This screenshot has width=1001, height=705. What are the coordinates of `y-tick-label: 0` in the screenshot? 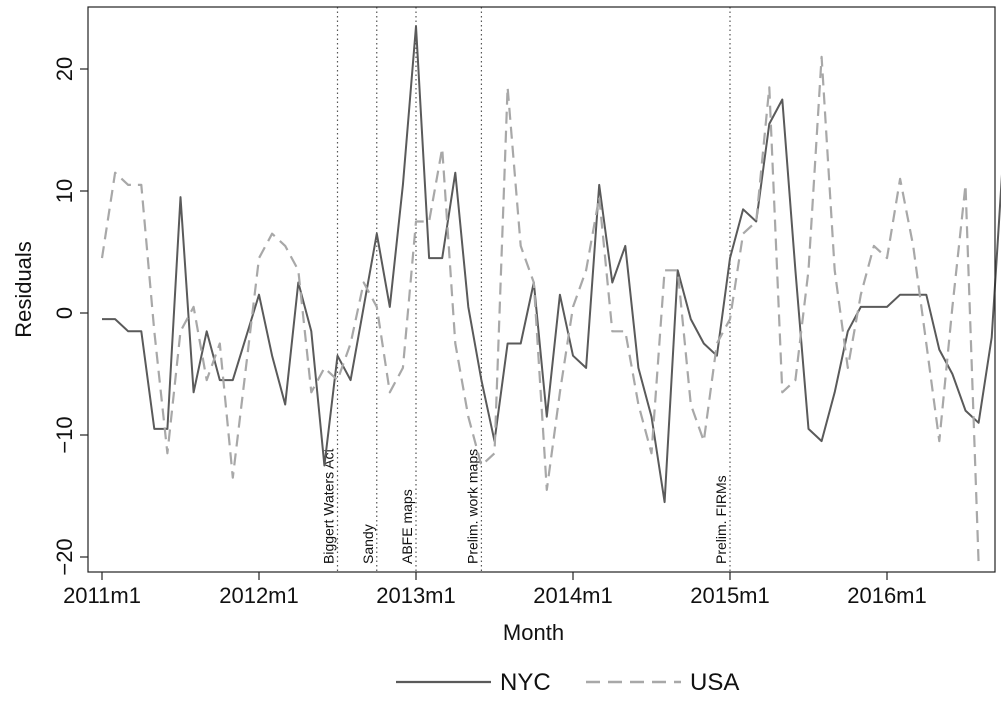 It's located at (64, 313).